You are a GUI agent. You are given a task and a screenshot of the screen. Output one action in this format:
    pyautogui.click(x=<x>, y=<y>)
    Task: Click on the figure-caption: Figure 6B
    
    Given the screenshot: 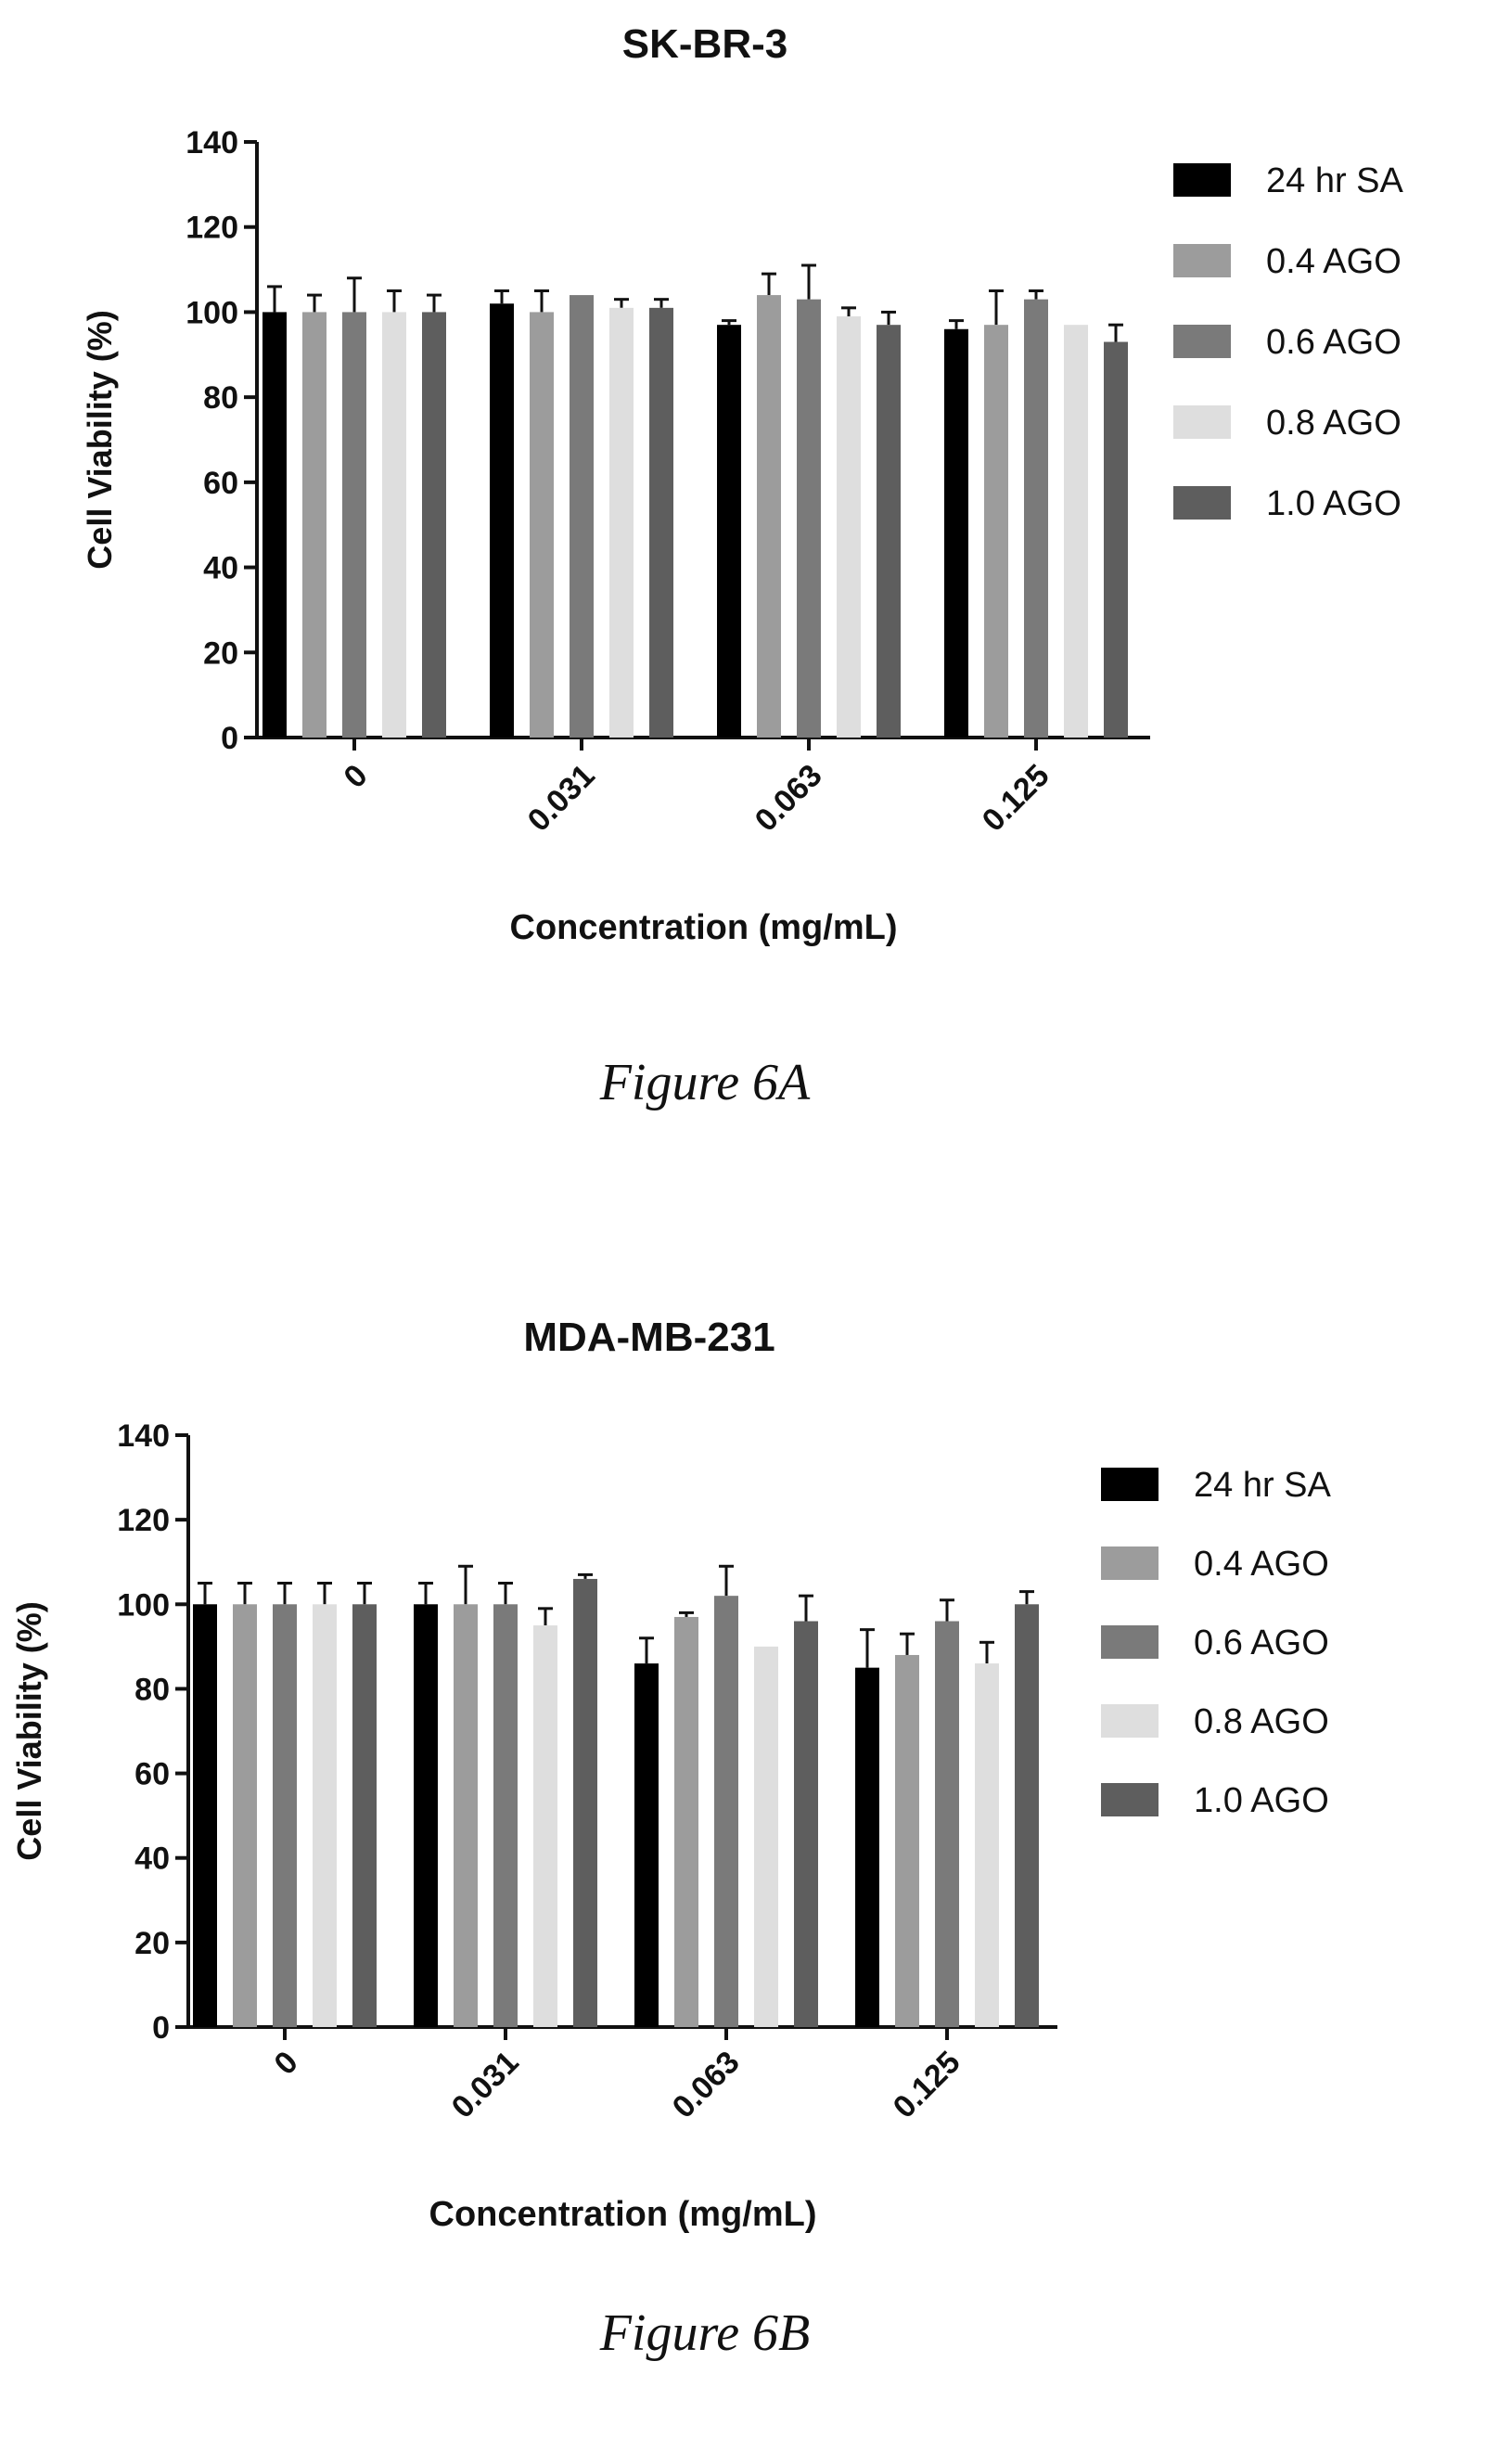 What is the action you would take?
    pyautogui.click(x=705, y=2333)
    